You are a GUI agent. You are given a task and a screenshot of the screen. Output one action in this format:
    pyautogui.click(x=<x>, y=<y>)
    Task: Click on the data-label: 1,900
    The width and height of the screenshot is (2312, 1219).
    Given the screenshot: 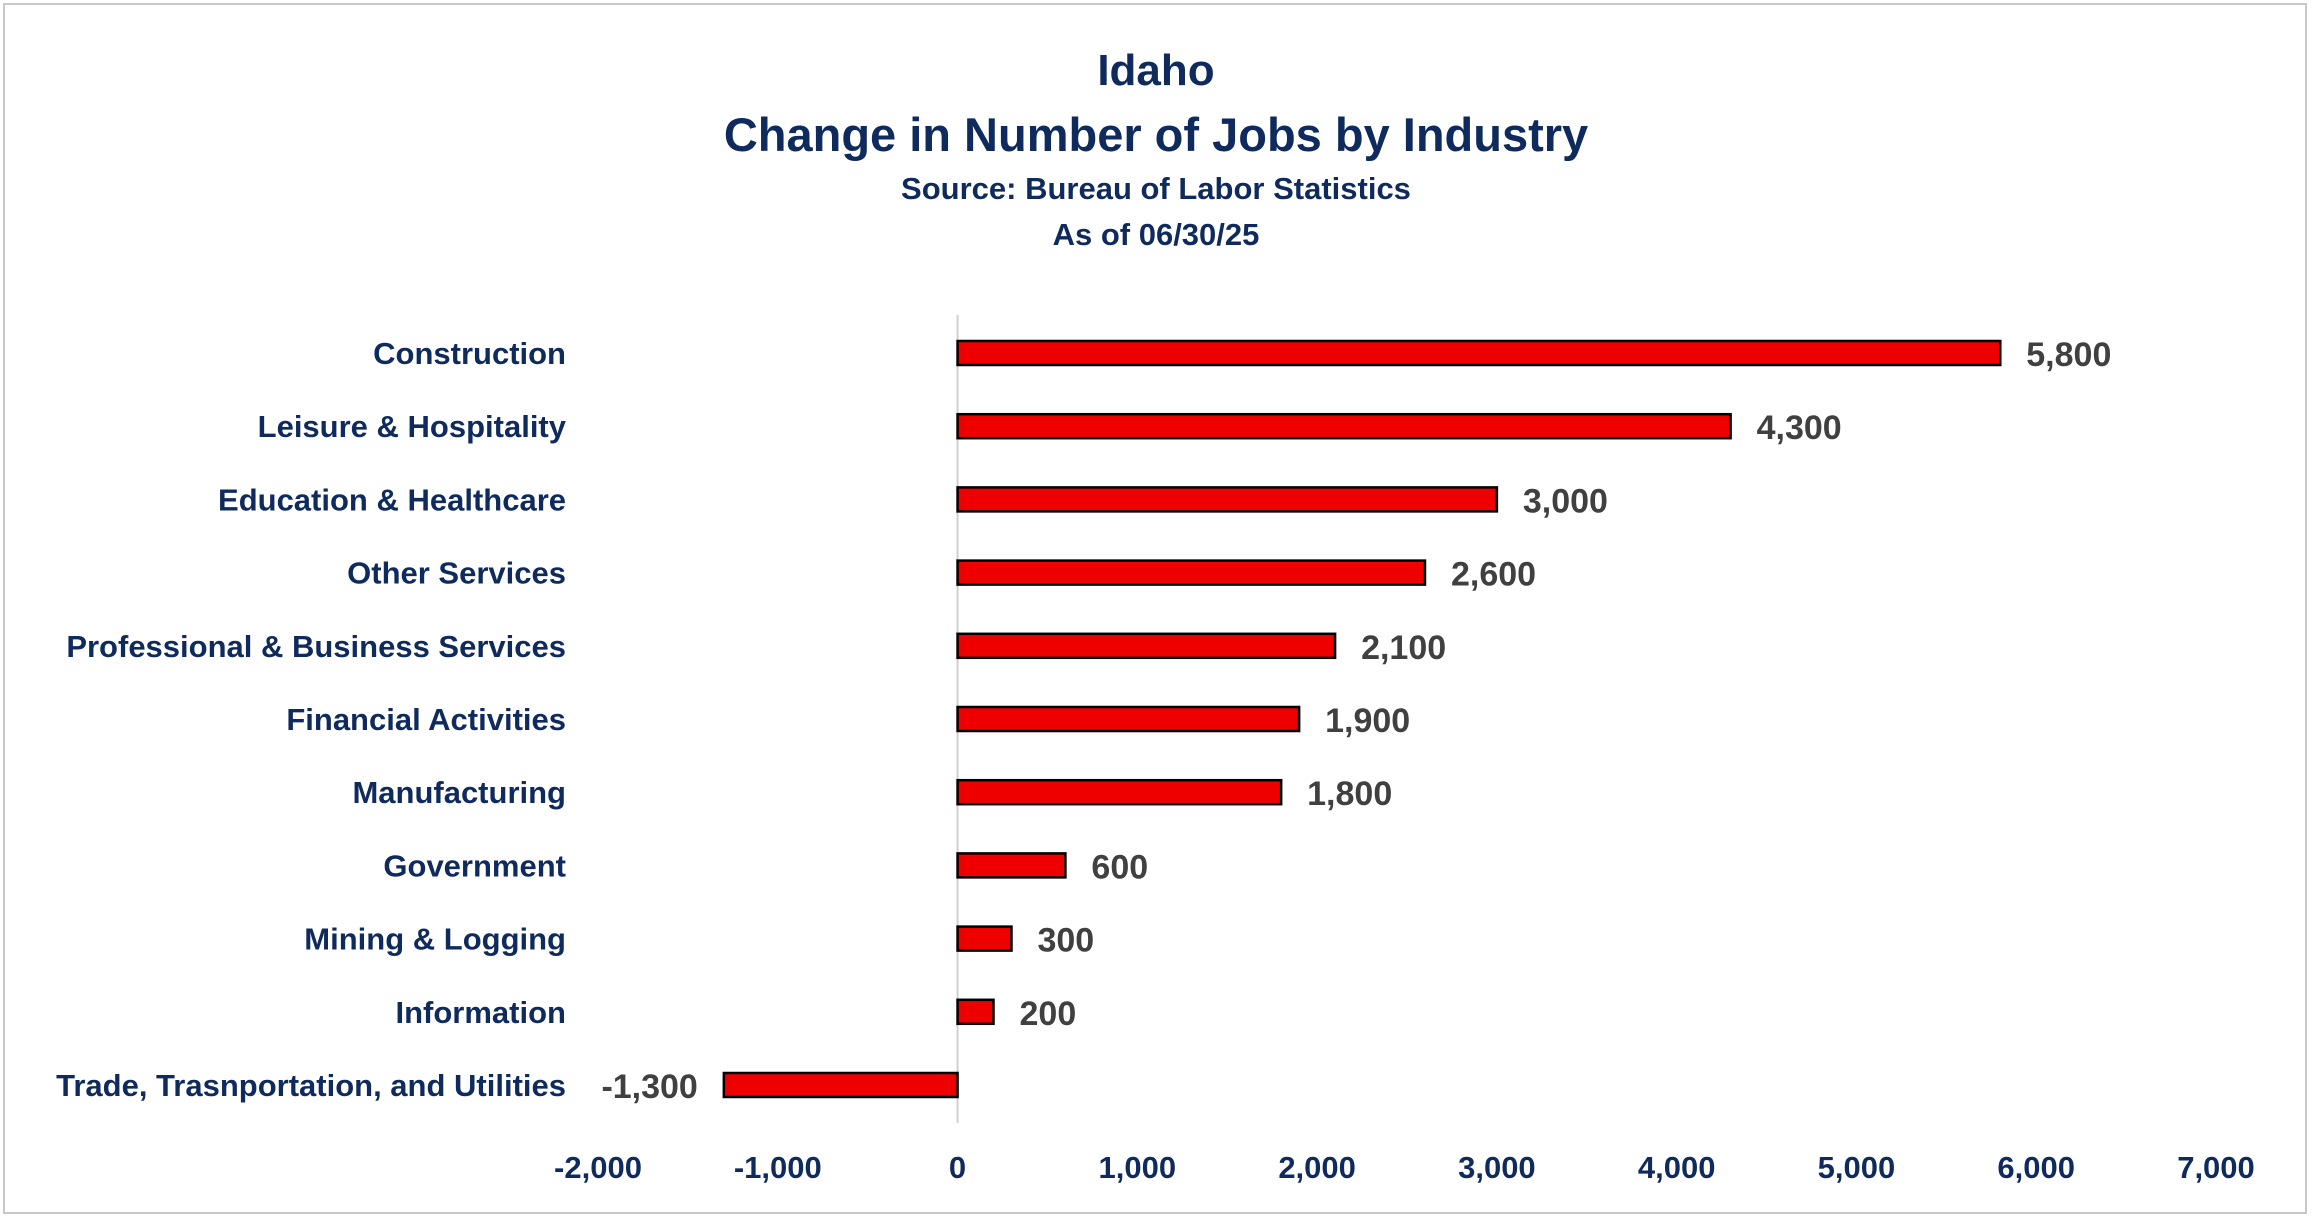 What is the action you would take?
    pyautogui.click(x=1367, y=721)
    